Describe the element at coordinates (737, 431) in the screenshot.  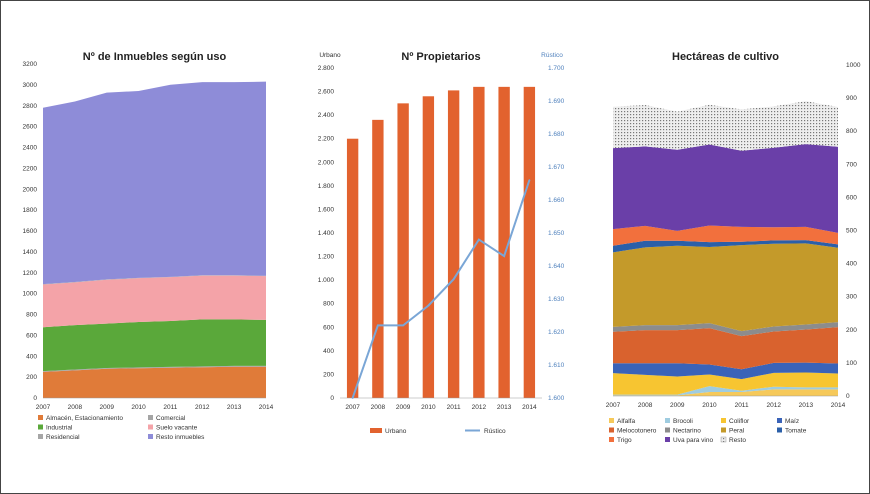
I see `legend-label: Peral` at that location.